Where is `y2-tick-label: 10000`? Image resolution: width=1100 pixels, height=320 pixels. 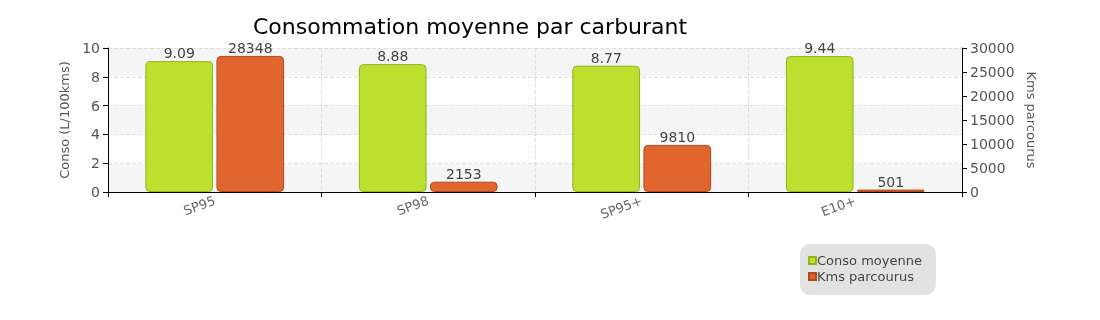
y2-tick-label: 10000 is located at coordinates (992, 144).